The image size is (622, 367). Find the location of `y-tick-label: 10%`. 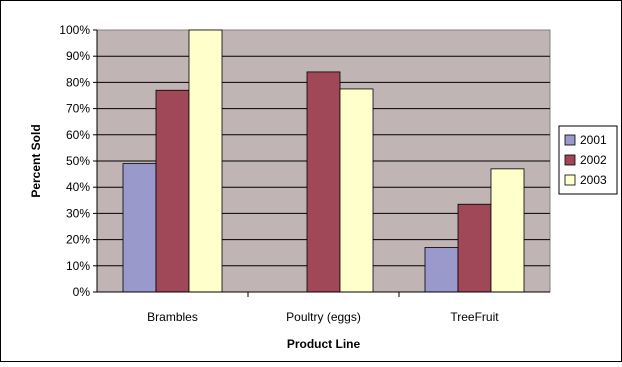

y-tick-label: 10% is located at coordinates (78, 266).